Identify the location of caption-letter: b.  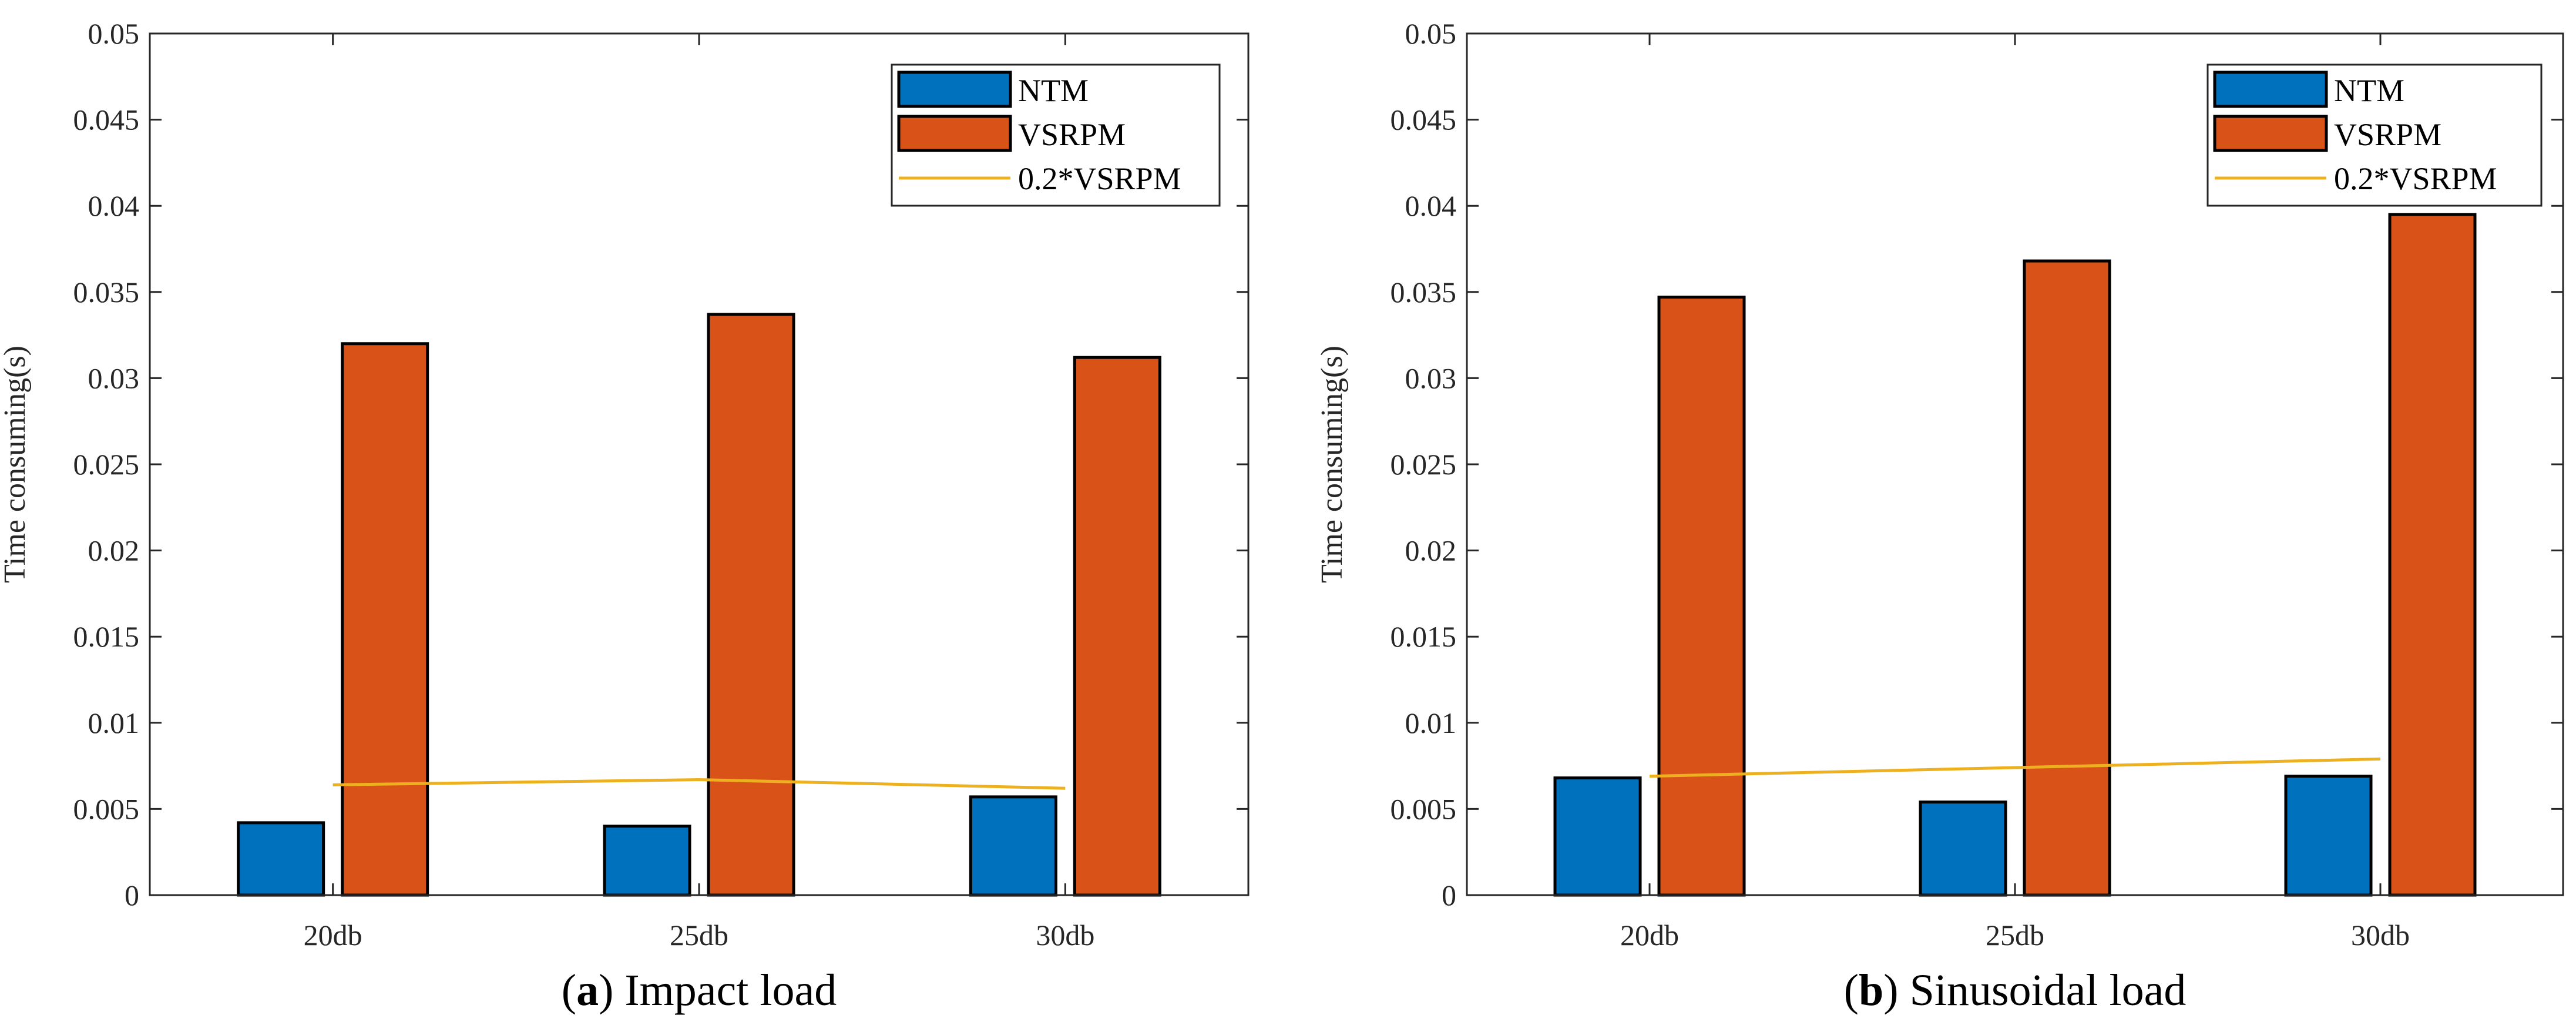
(1871, 990).